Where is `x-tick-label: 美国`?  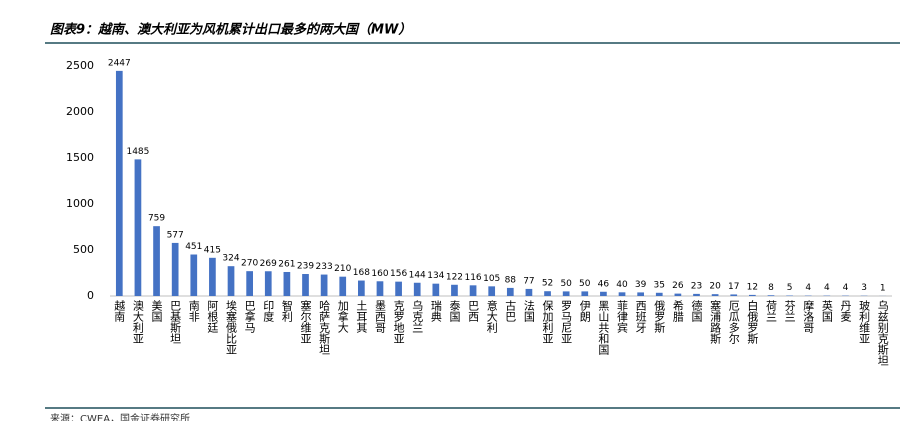 x-tick-label: 美国 is located at coordinates (156, 311).